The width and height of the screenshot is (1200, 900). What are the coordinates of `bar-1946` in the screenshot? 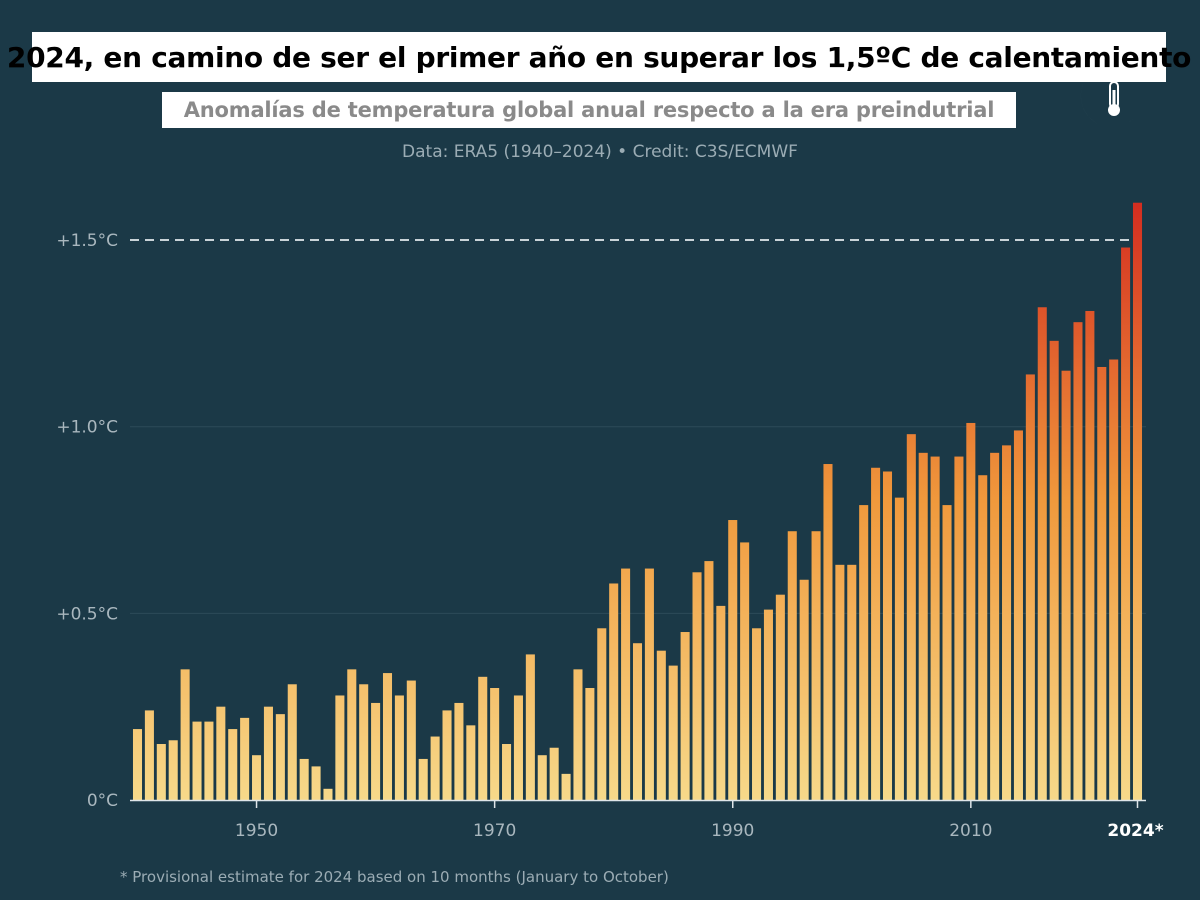 It's located at (209, 760).